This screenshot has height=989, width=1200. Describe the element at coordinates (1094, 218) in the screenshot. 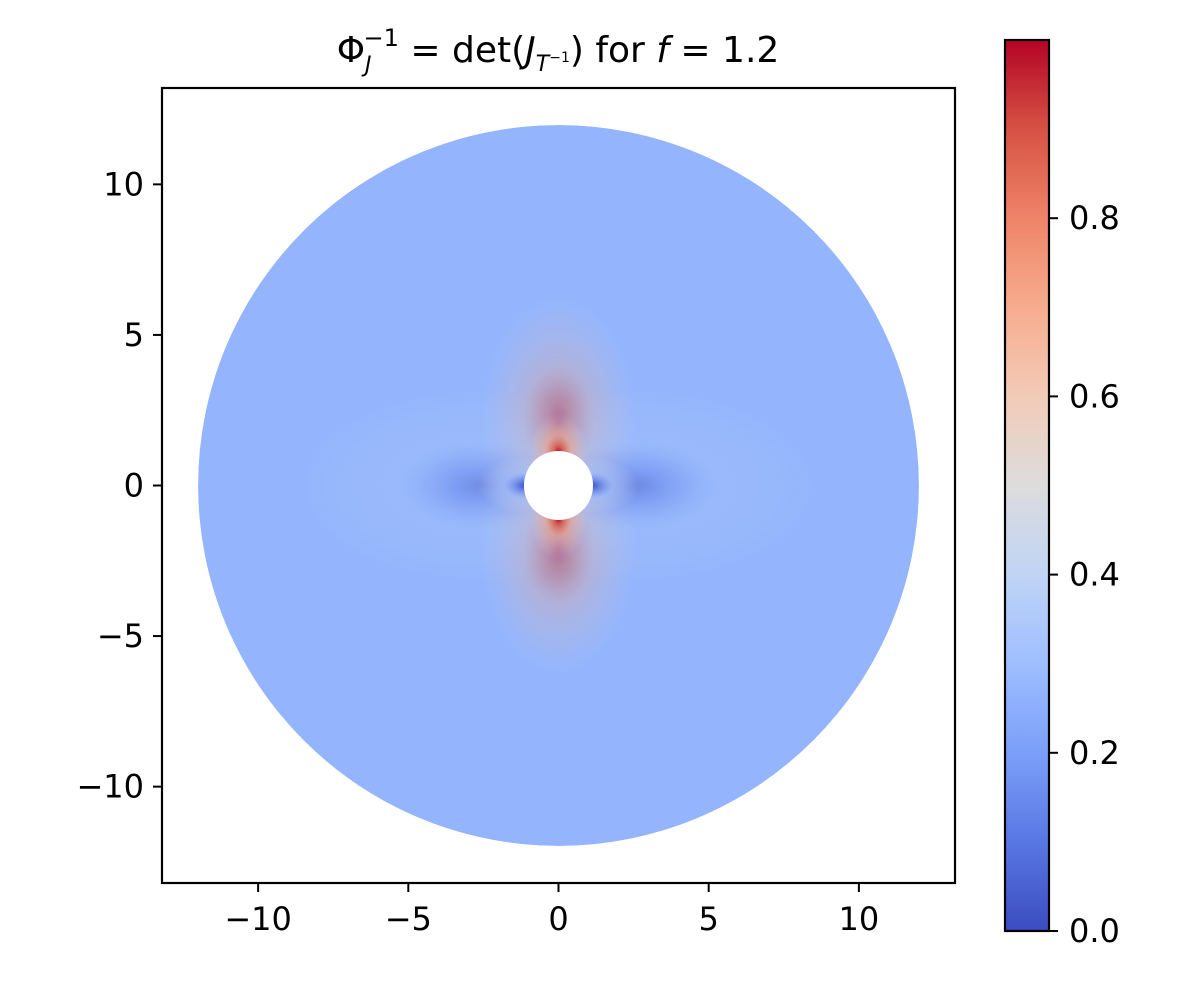

I see `colorbar-tick-label: 0.8` at that location.